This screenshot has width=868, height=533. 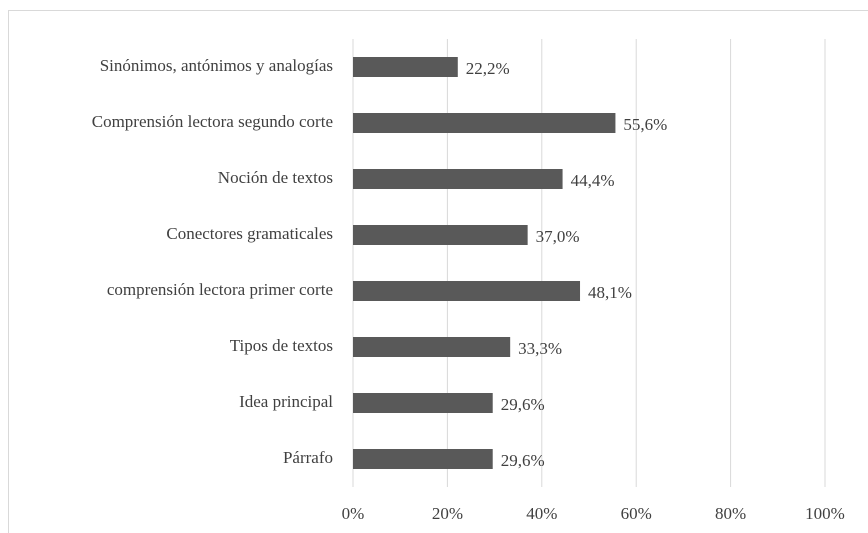 What do you see at coordinates (730, 513) in the screenshot?
I see `x-tick-label: 80%` at bounding box center [730, 513].